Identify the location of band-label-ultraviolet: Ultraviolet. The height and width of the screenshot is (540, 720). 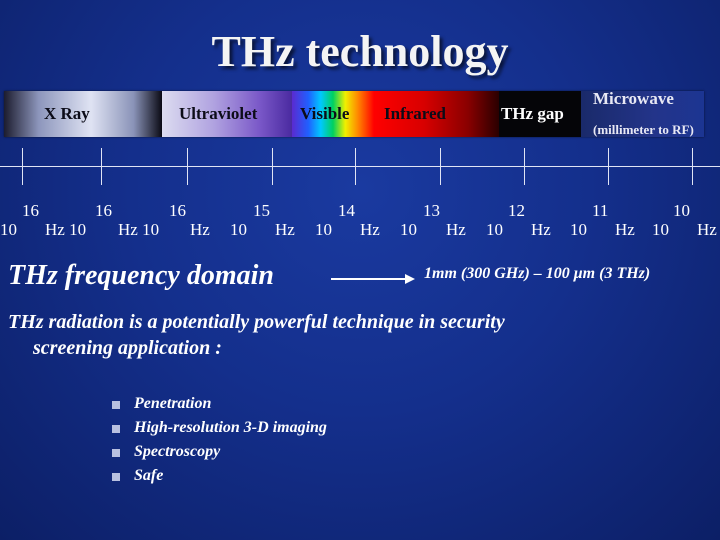
(218, 113).